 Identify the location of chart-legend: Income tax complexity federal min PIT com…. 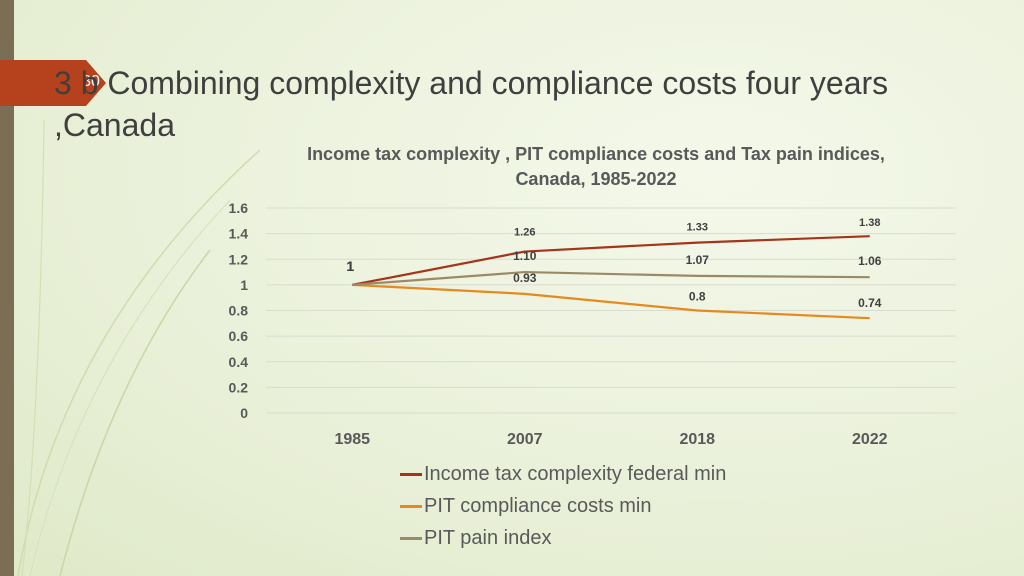
(563, 506).